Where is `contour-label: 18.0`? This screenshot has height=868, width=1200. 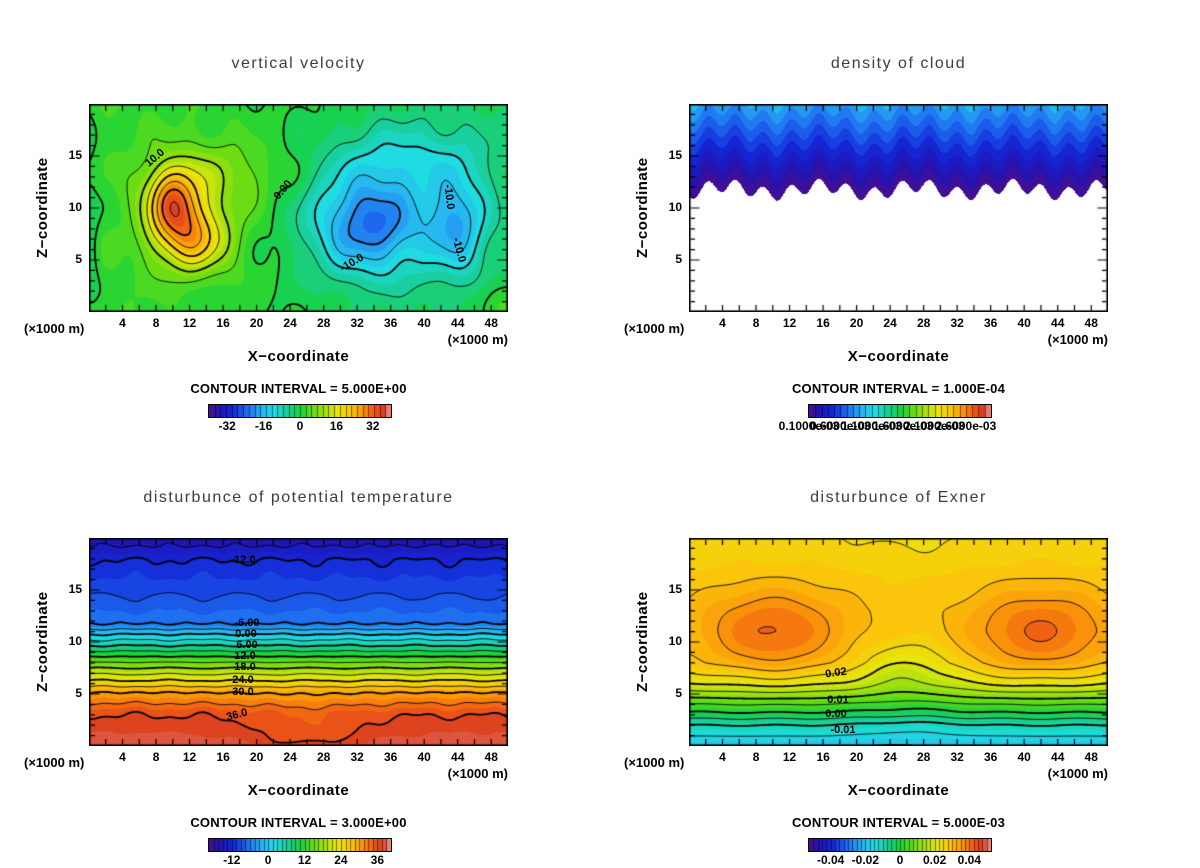
contour-label: 18.0 is located at coordinates (245, 667).